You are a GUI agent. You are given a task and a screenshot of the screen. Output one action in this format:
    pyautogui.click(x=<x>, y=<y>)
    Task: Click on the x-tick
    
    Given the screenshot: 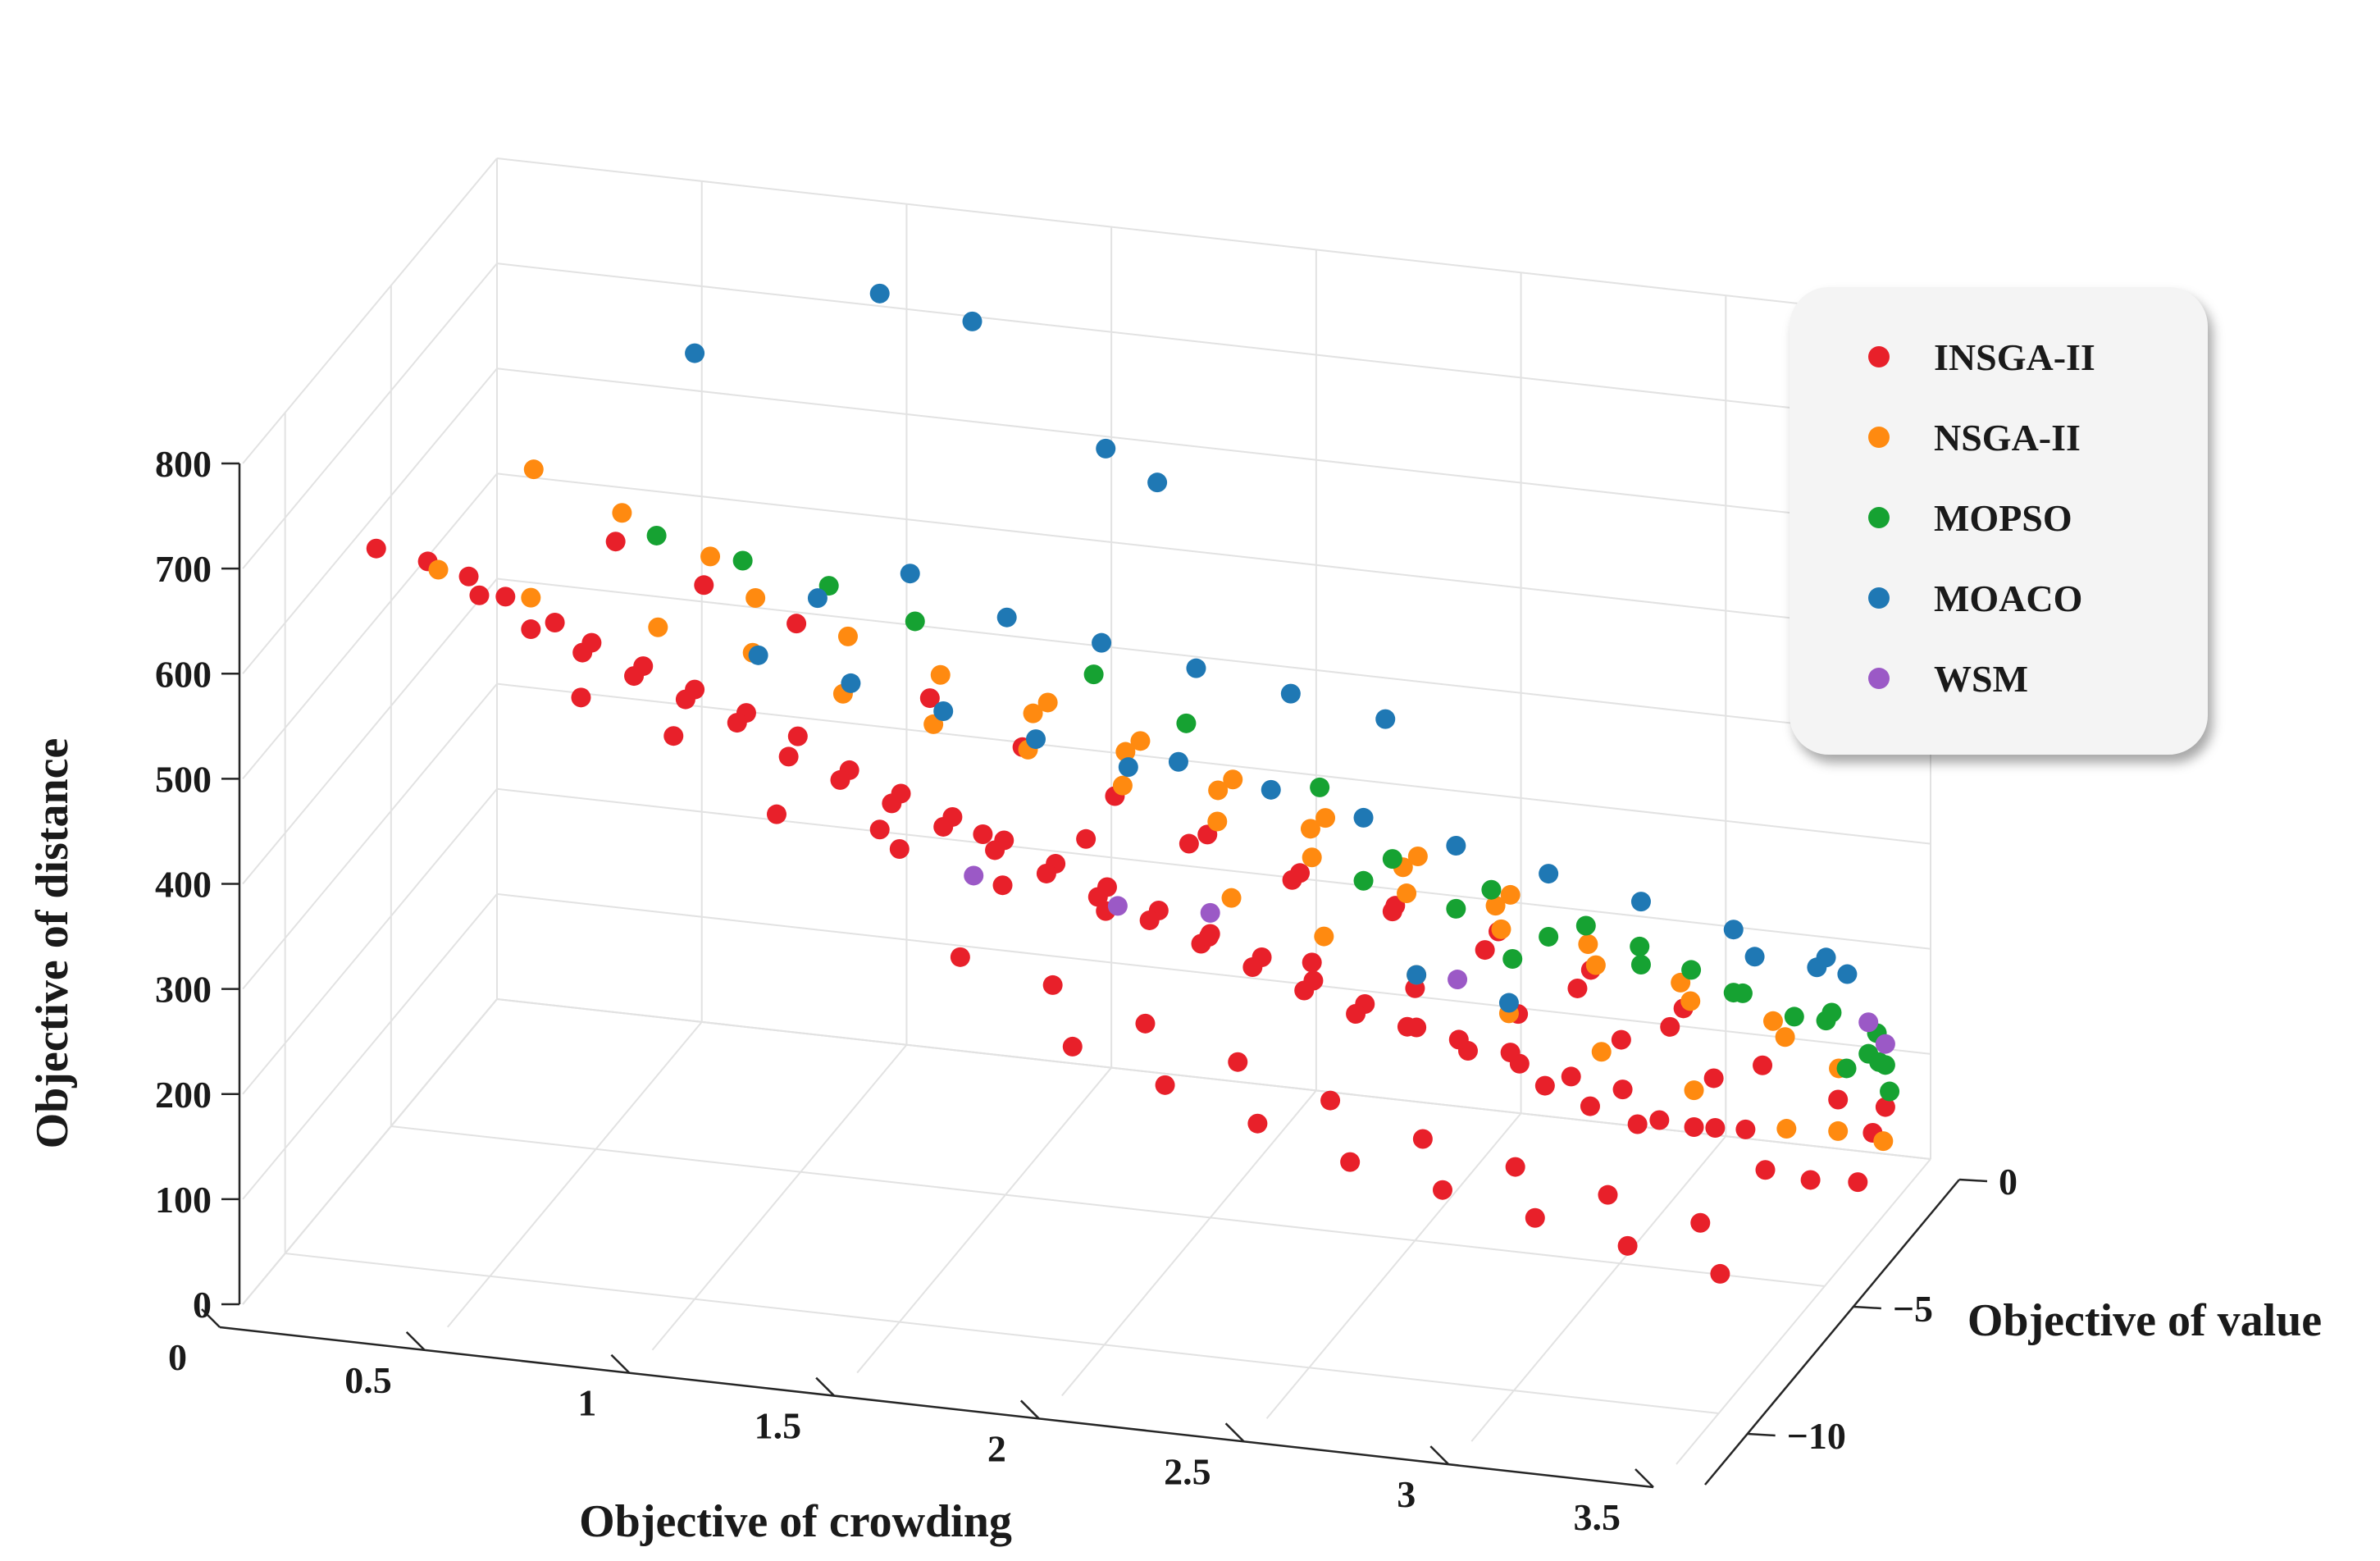 What is the action you would take?
    pyautogui.click(x=1645, y=1478)
    